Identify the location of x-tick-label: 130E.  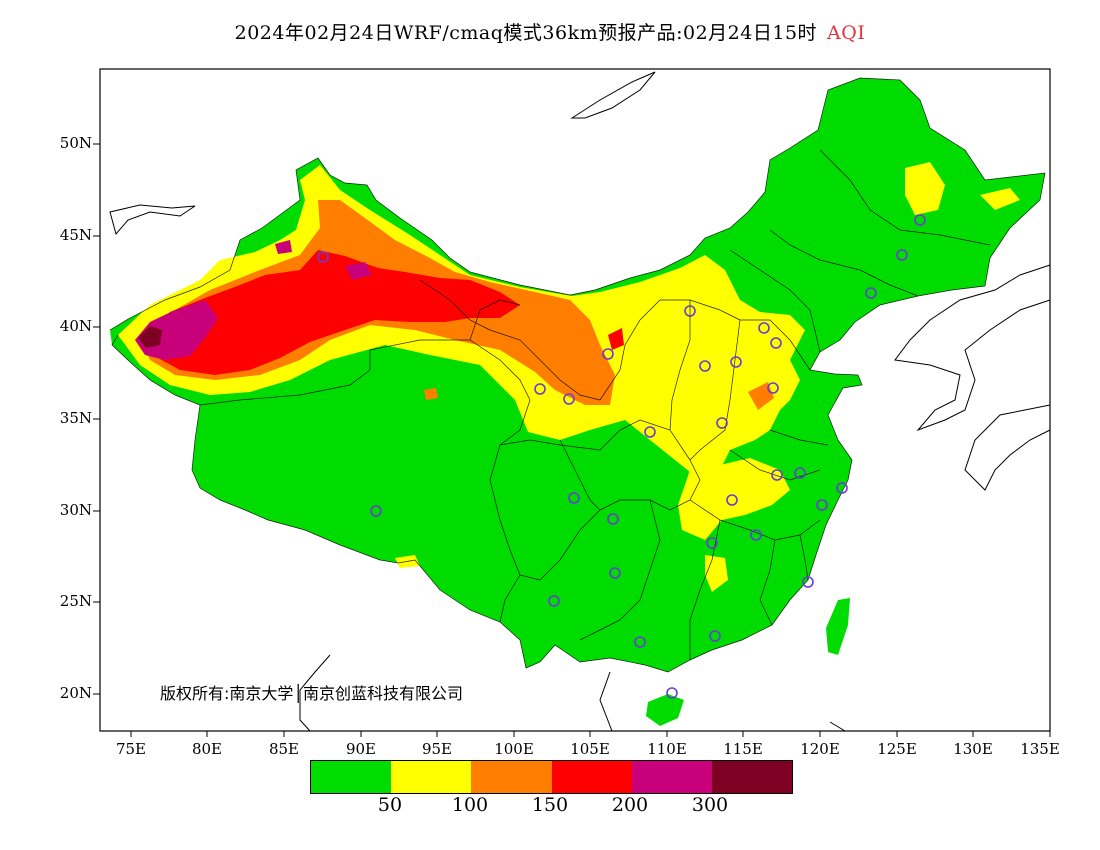
(973, 749).